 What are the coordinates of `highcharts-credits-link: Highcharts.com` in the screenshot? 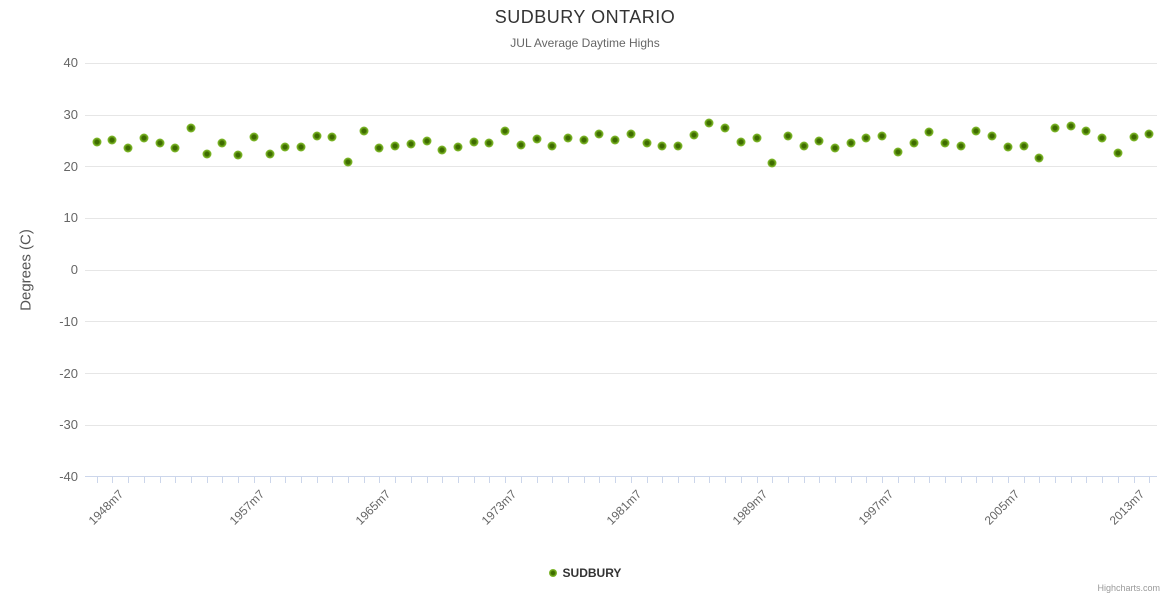 It's located at (1128, 588).